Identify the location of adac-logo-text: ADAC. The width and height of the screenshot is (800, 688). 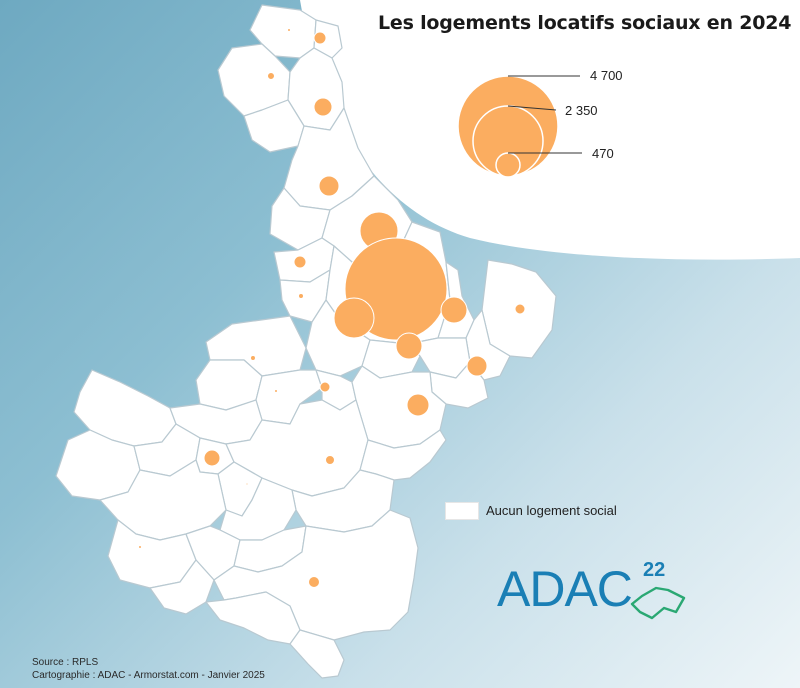
(565, 589).